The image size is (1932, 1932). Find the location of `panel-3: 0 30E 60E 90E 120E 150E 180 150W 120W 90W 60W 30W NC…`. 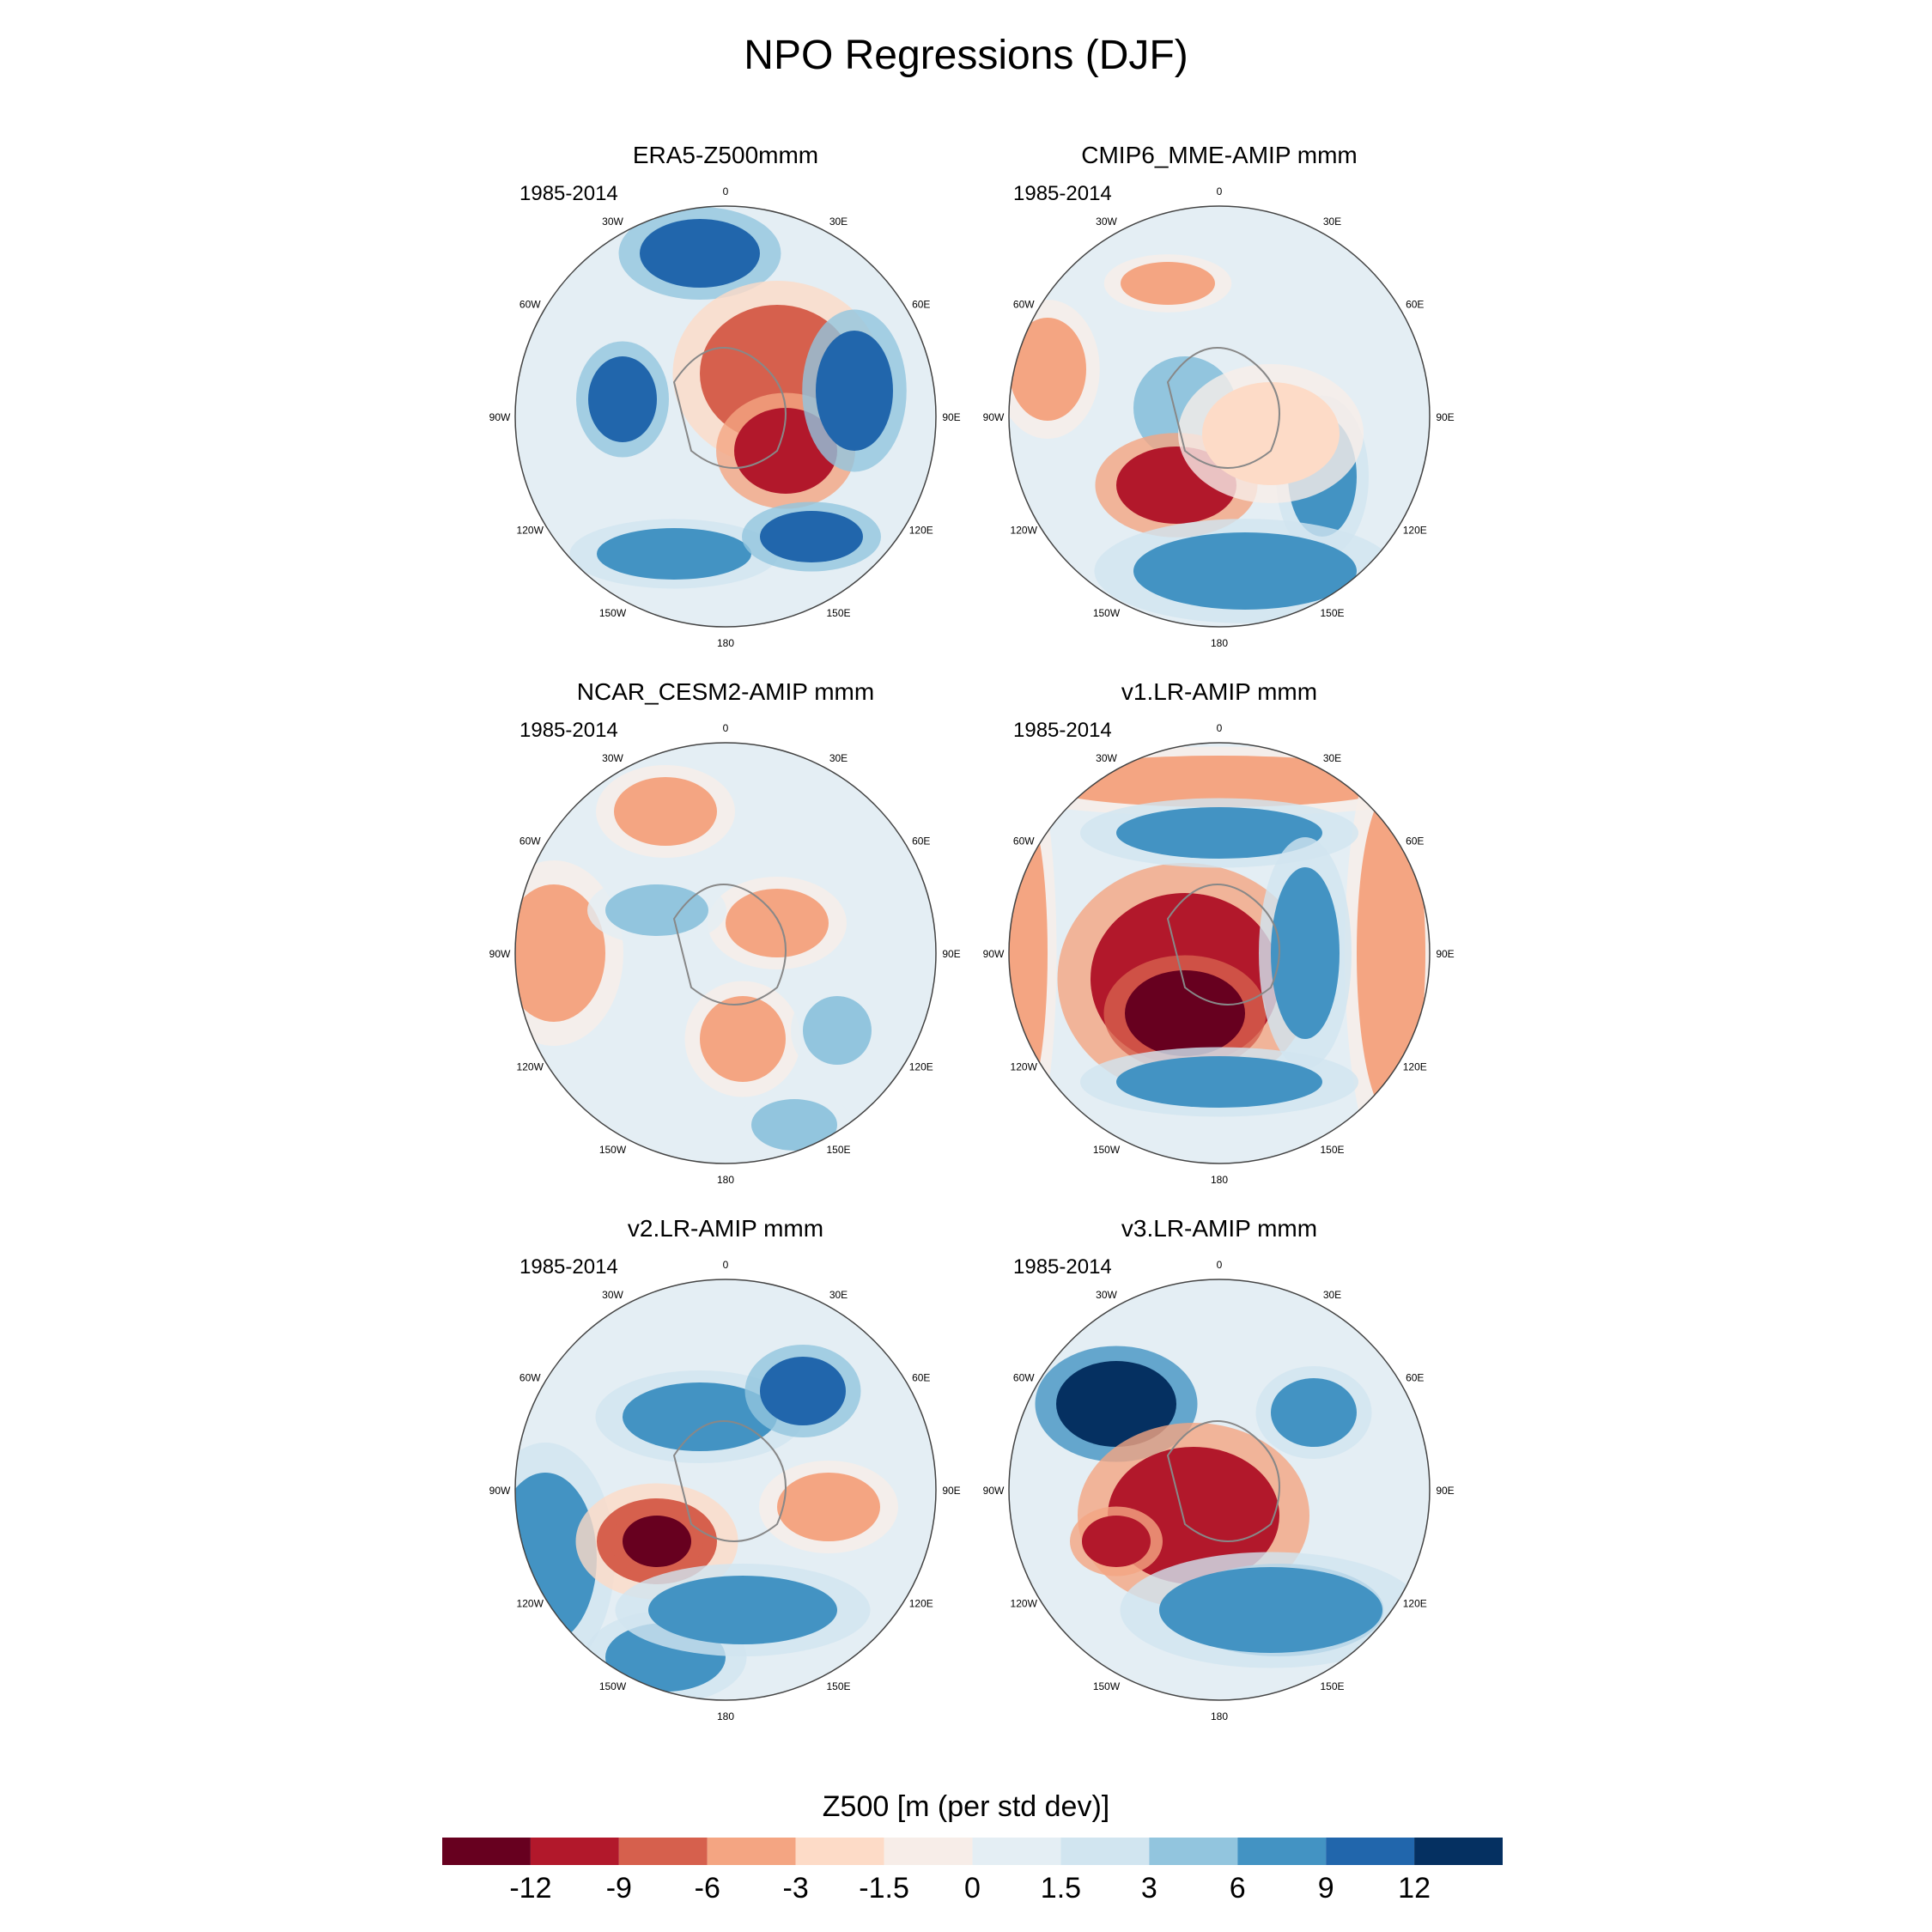

panel-3: 0 30E 60E 90E 120E 150E 180 150W 120W 90W 60W 30W NC… is located at coordinates (725, 932).